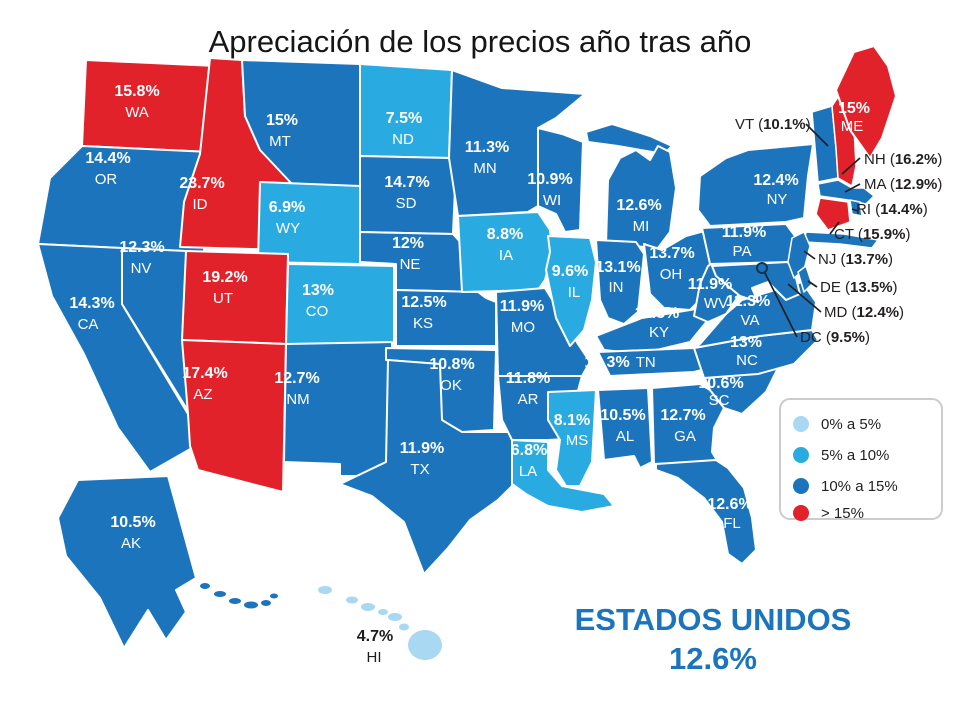  Describe the element at coordinates (91, 303) in the screenshot. I see `state-ca-value: 14.3%` at that location.